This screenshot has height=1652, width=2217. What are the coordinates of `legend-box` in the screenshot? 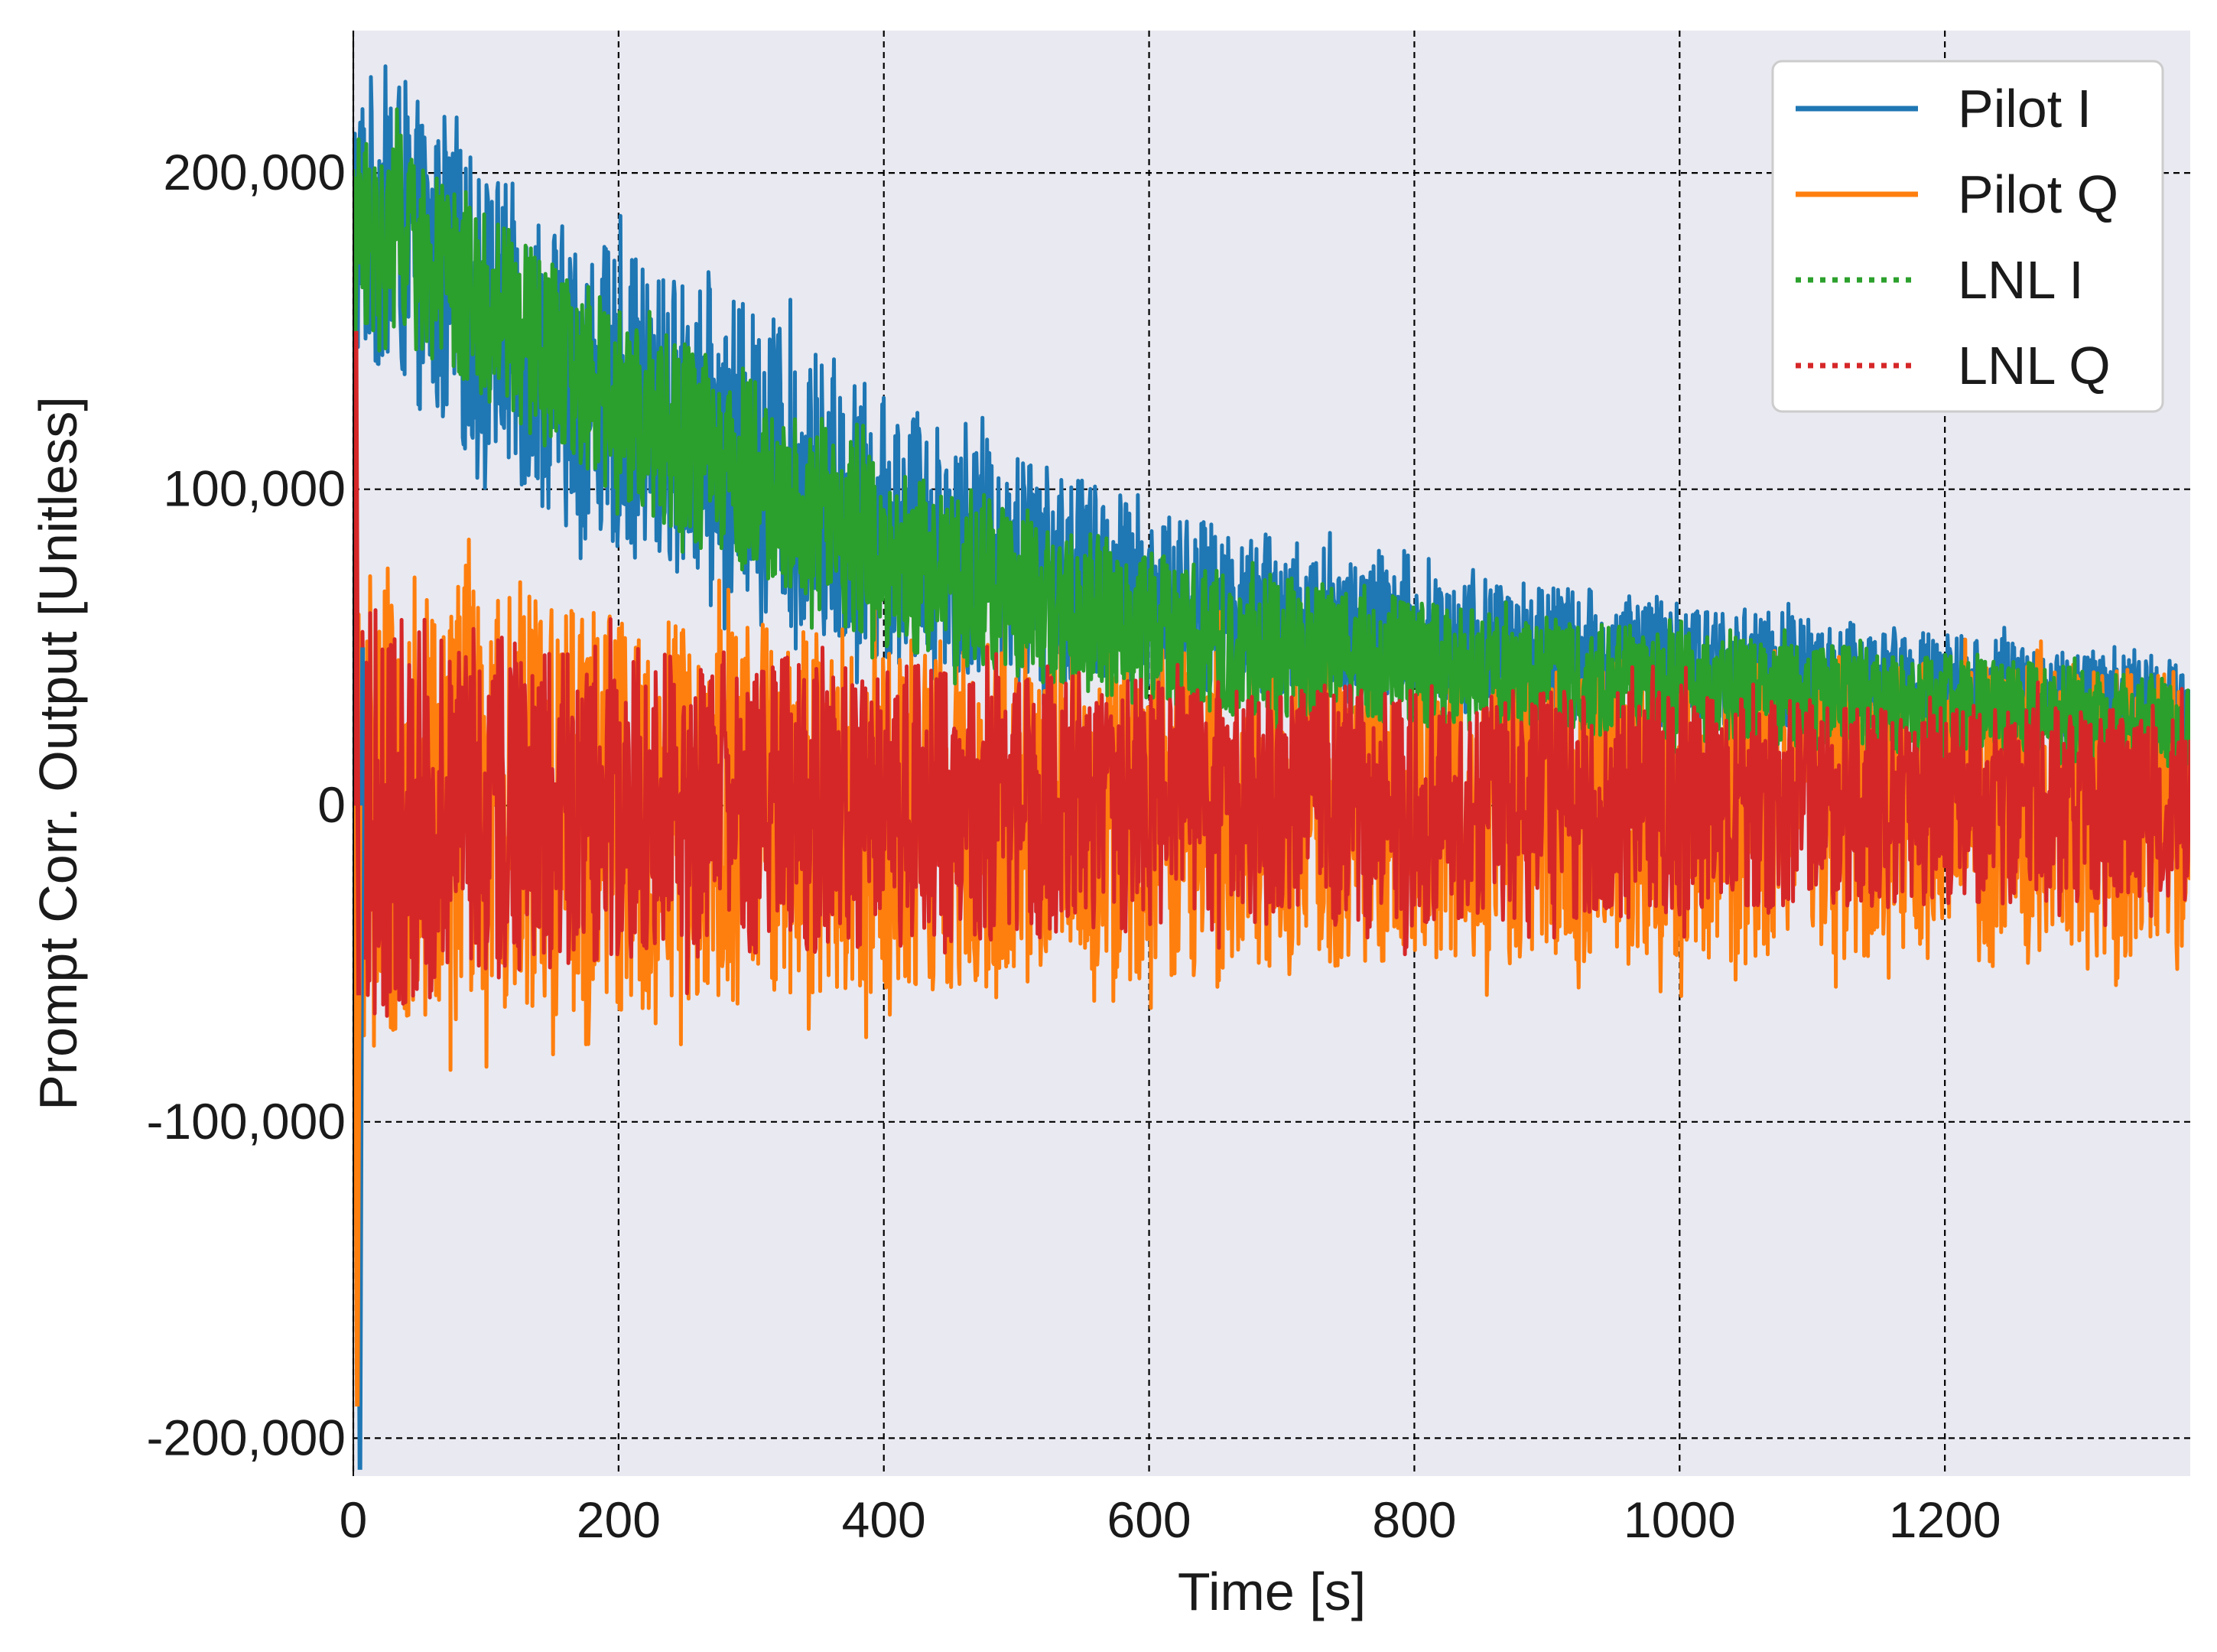 It's located at (1967, 237).